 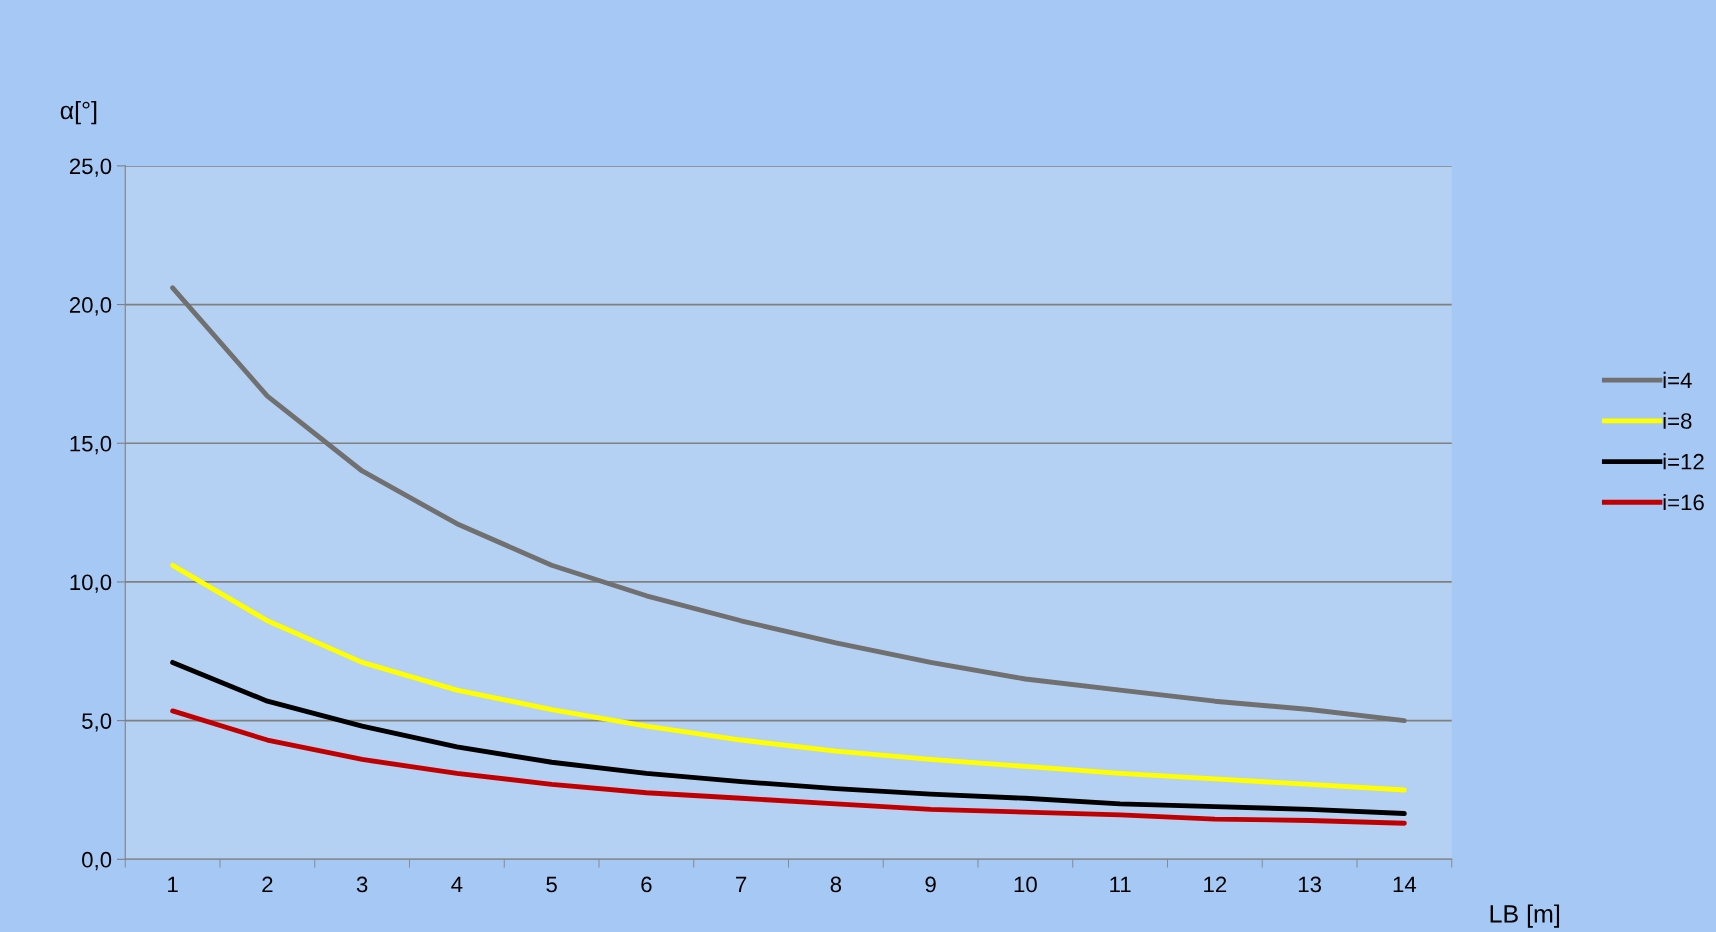 I want to click on x-tick-label: 14, so click(x=1405, y=884).